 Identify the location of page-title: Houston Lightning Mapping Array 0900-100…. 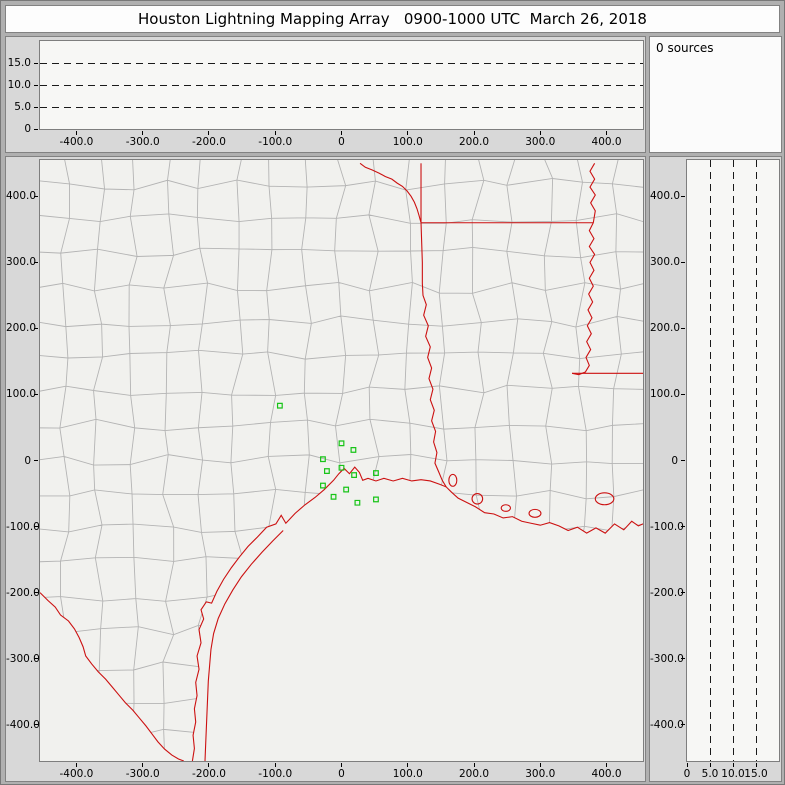
(392, 19).